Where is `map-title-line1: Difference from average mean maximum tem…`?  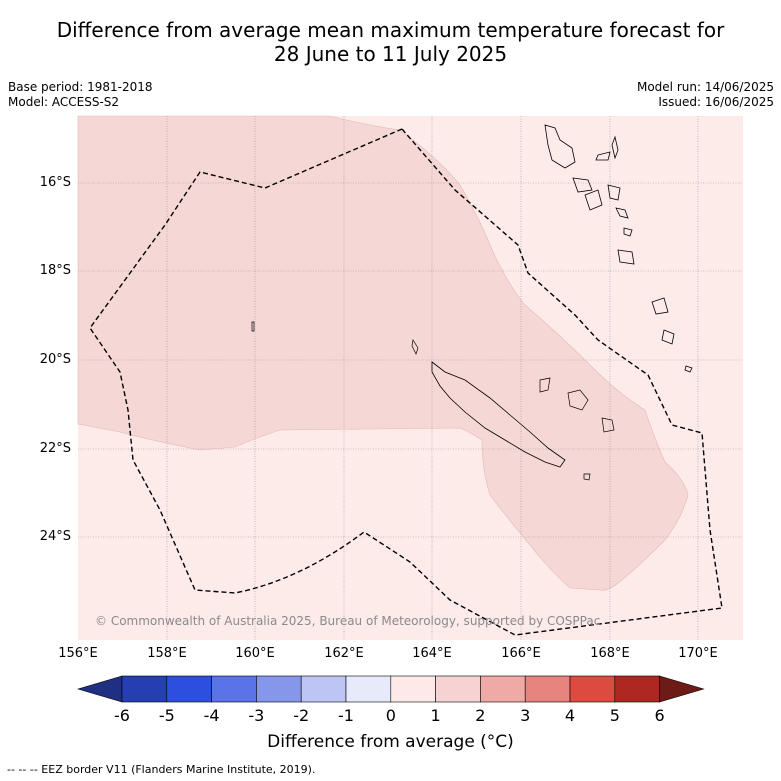
map-title-line1: Difference from average mean maximum tem… is located at coordinates (390, 30).